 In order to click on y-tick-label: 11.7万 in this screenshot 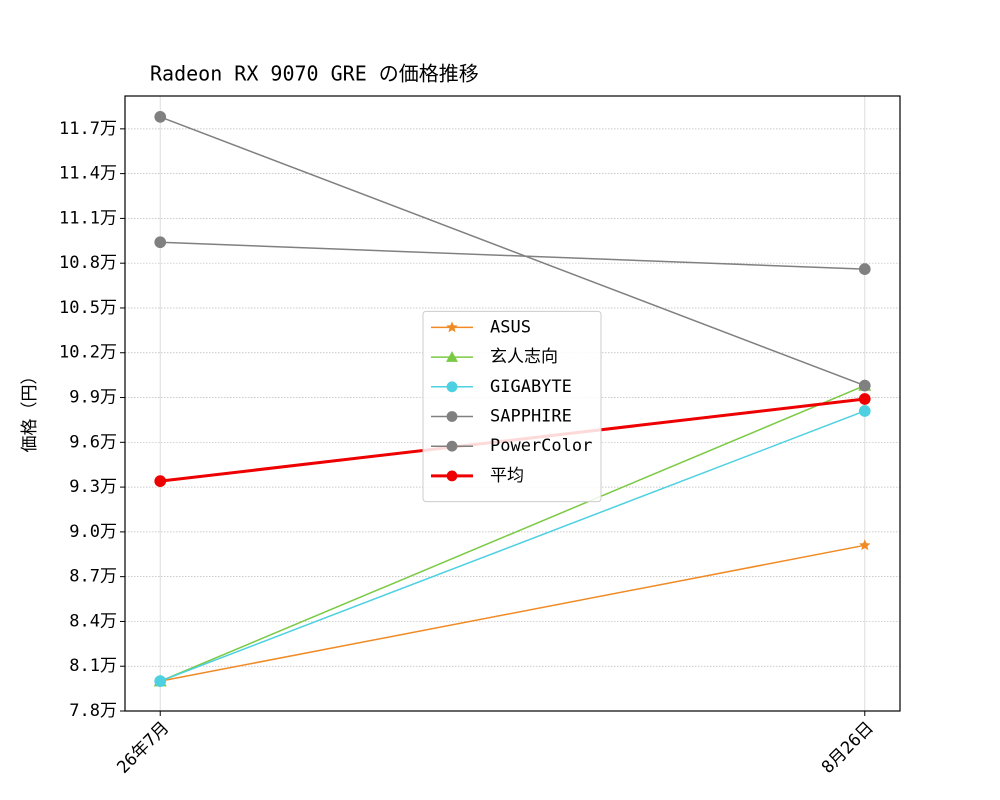, I will do `click(88, 129)`.